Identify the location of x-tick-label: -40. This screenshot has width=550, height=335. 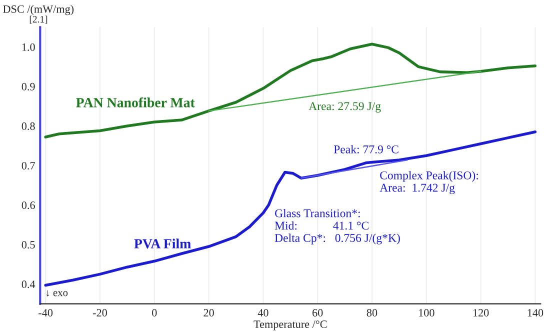
(45, 313).